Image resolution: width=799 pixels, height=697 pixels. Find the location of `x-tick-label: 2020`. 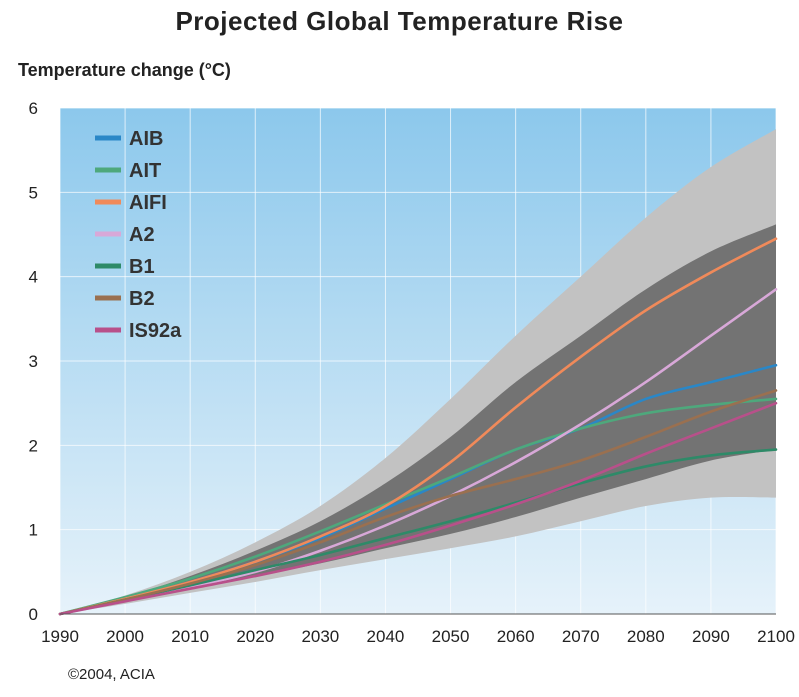

x-tick-label: 2020 is located at coordinates (255, 636).